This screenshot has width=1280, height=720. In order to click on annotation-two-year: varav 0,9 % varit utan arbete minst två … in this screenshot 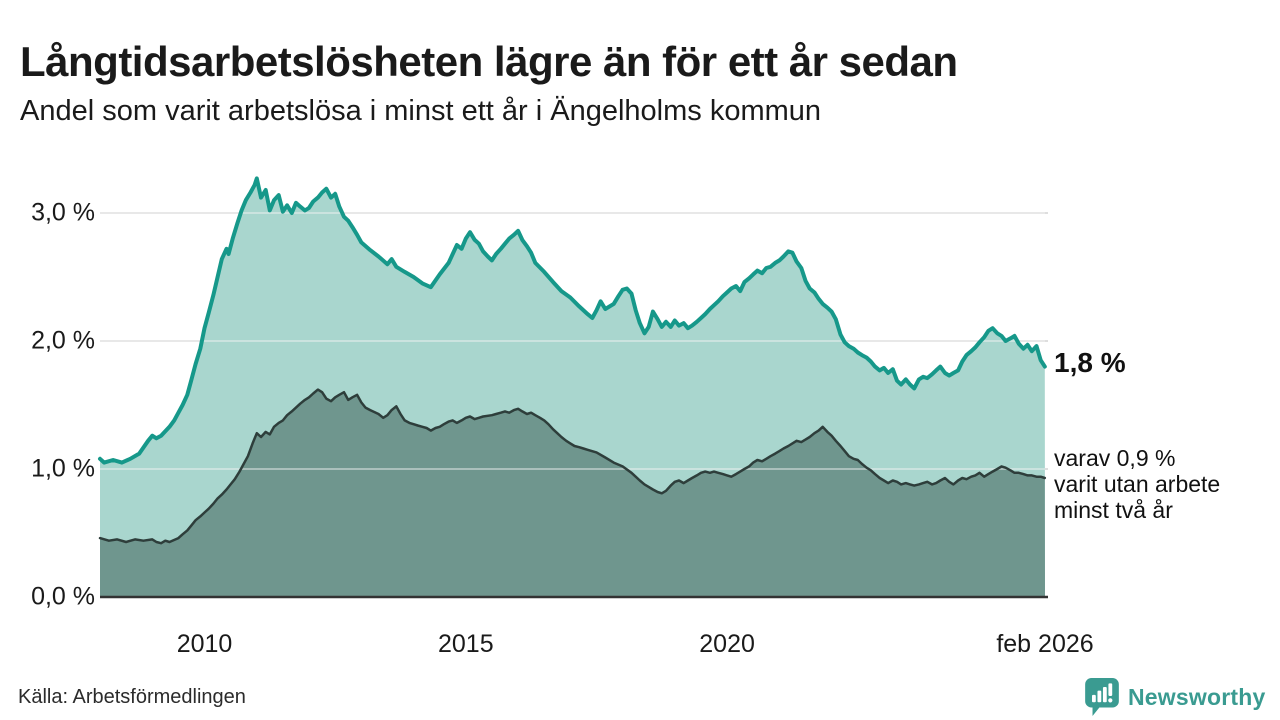, I will do `click(1137, 484)`.